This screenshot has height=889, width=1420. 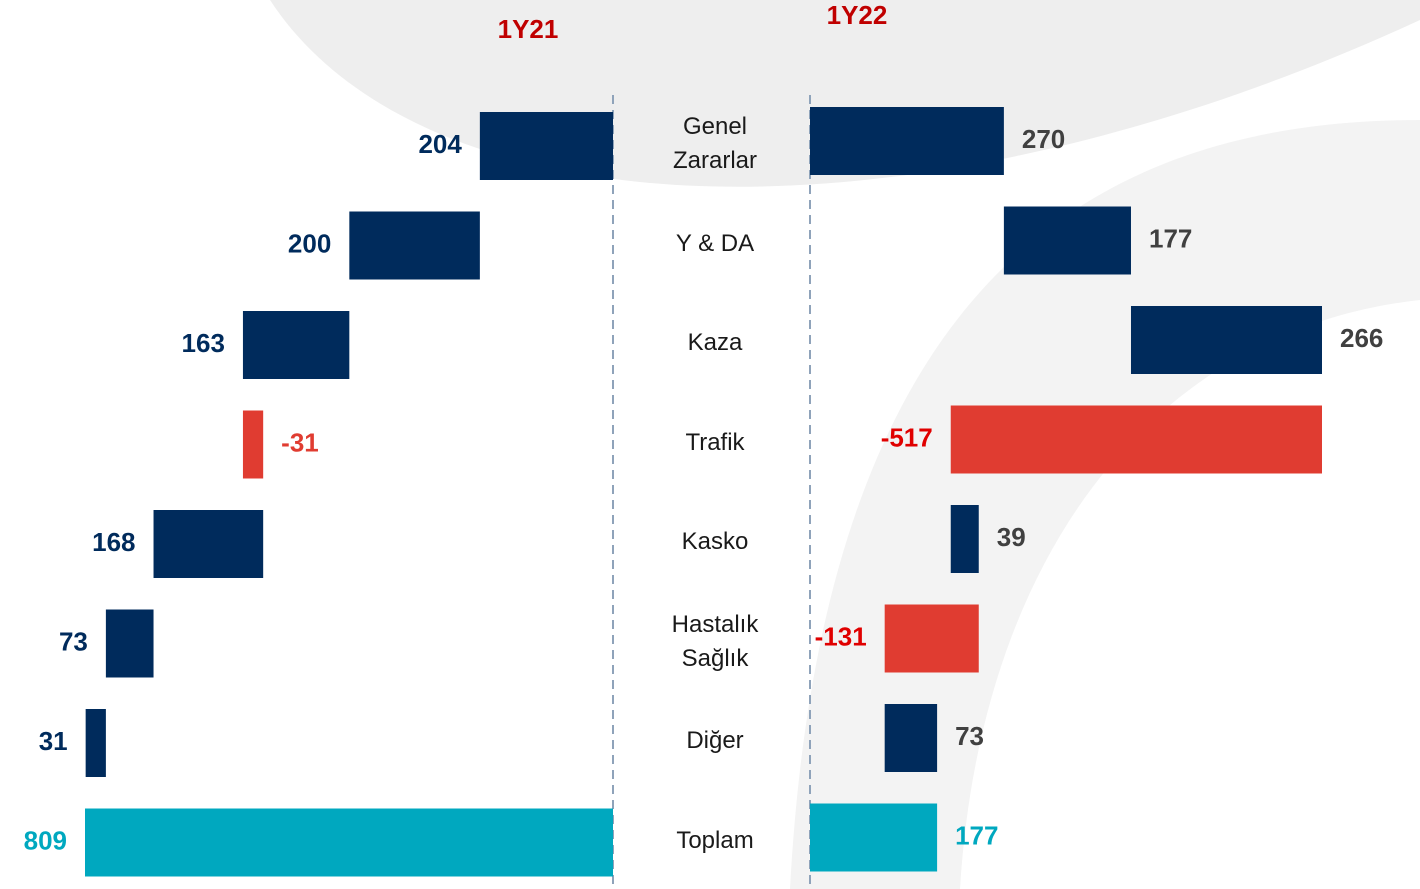 I want to click on value-label: 168, so click(x=113, y=542).